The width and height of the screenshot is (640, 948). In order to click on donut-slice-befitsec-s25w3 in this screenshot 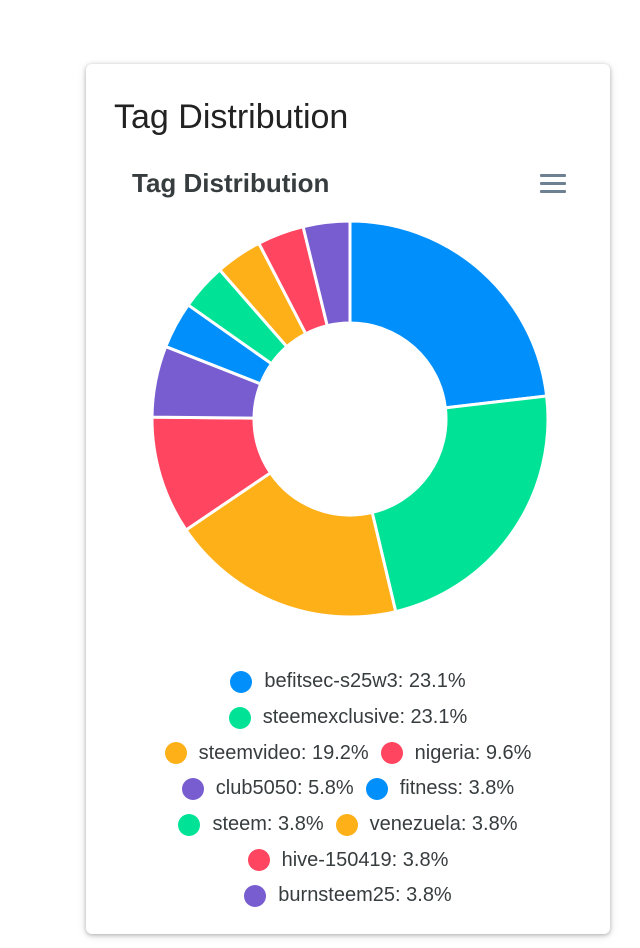, I will do `click(448, 314)`.